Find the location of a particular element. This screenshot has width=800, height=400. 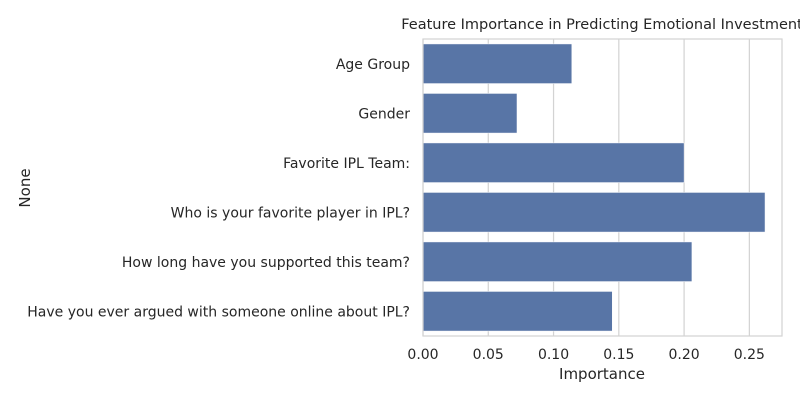

y-tick-label: Who is your favorite player in IPL? is located at coordinates (290, 213).